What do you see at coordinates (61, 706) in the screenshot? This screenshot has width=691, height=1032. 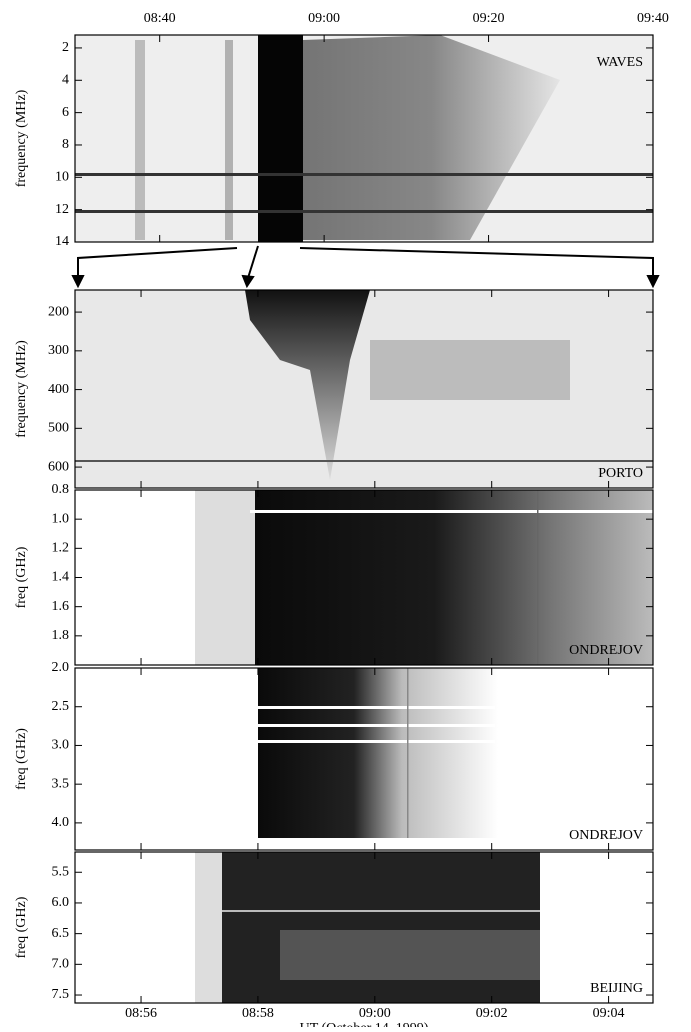 I see `y-tick-label: 2.5` at bounding box center [61, 706].